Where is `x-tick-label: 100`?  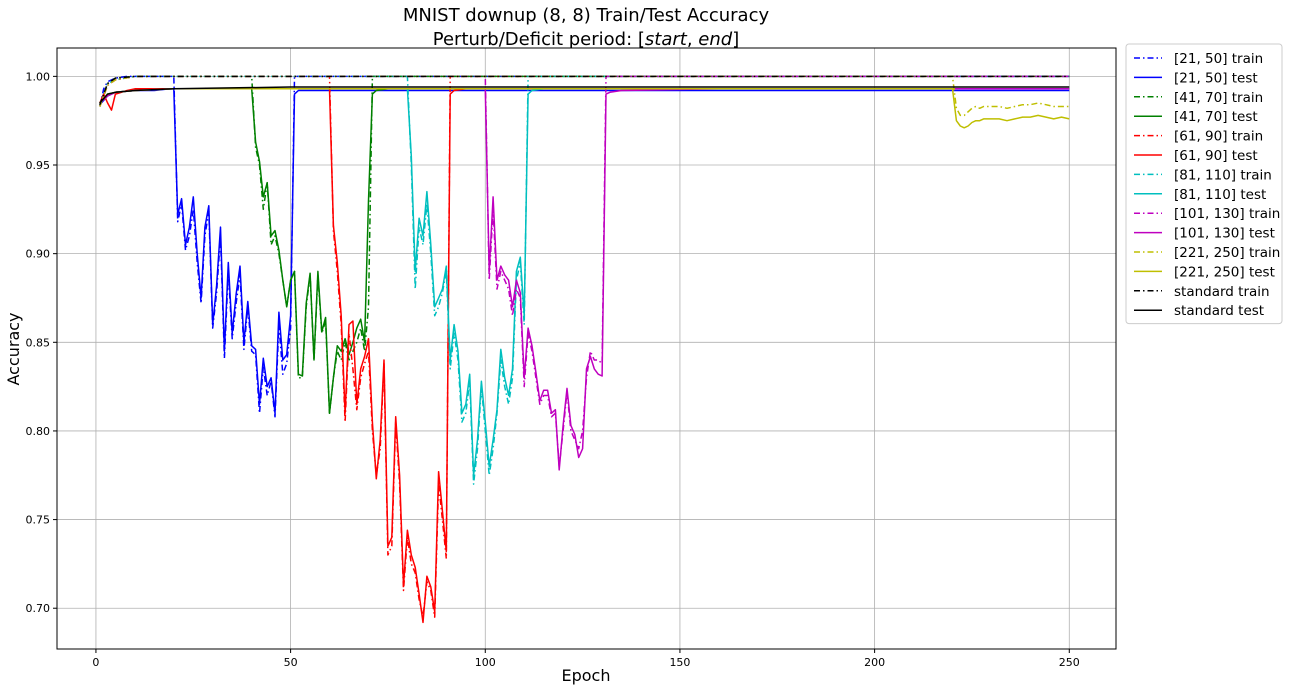 x-tick-label: 100 is located at coordinates (485, 662).